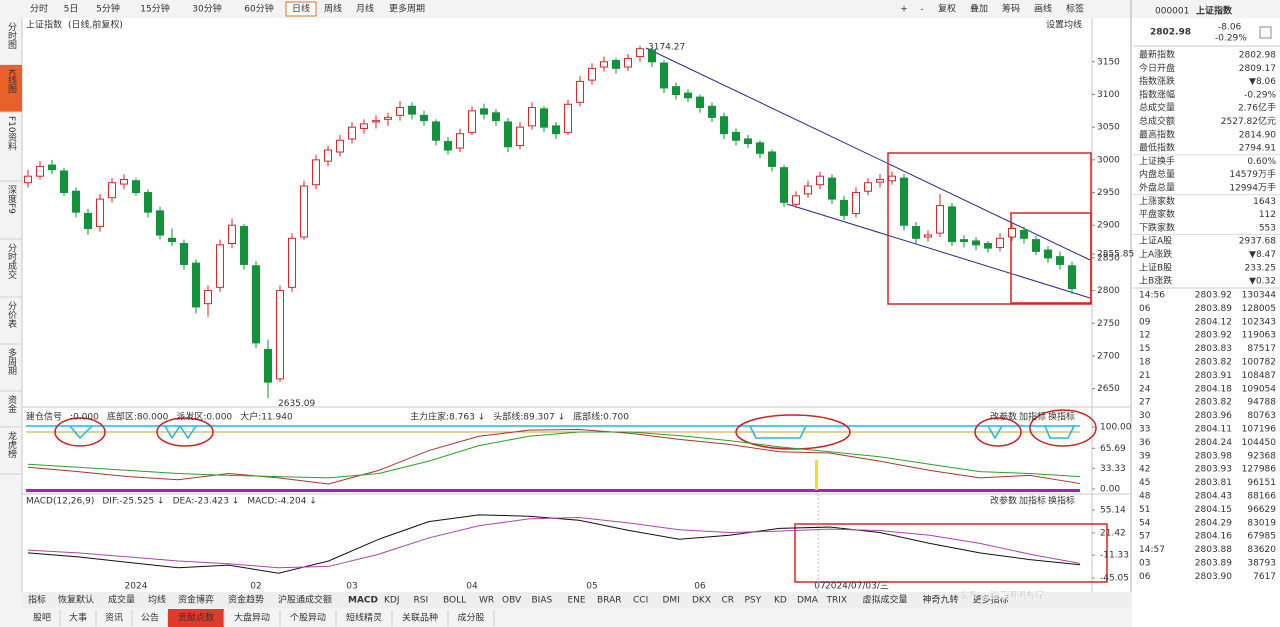  What do you see at coordinates (407, 9) in the screenshot?
I see `period-button: 更多周期` at bounding box center [407, 9].